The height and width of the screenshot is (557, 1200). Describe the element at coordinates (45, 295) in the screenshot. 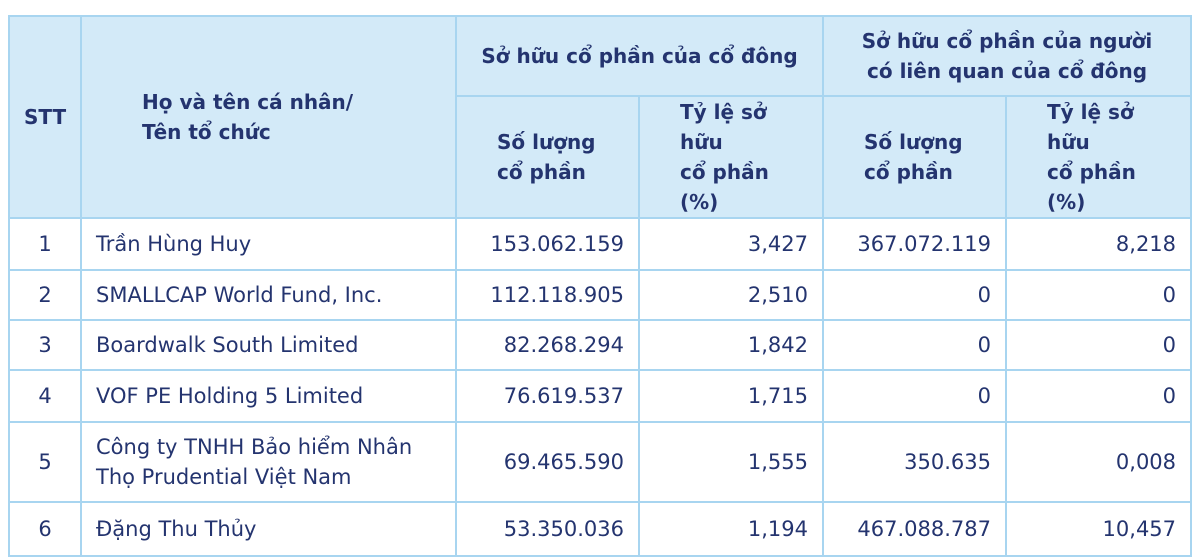

I see `table-cell: 2` at that location.